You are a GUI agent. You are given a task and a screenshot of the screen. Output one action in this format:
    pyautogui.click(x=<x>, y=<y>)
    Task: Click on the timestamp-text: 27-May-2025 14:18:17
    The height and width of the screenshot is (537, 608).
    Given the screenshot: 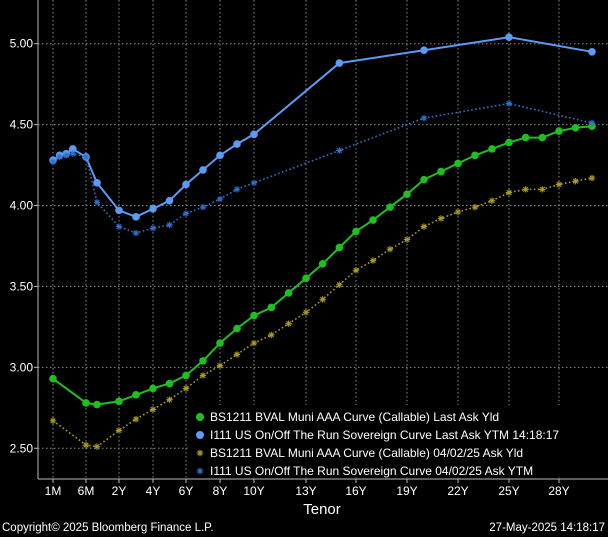 What is the action you would take?
    pyautogui.click(x=547, y=528)
    